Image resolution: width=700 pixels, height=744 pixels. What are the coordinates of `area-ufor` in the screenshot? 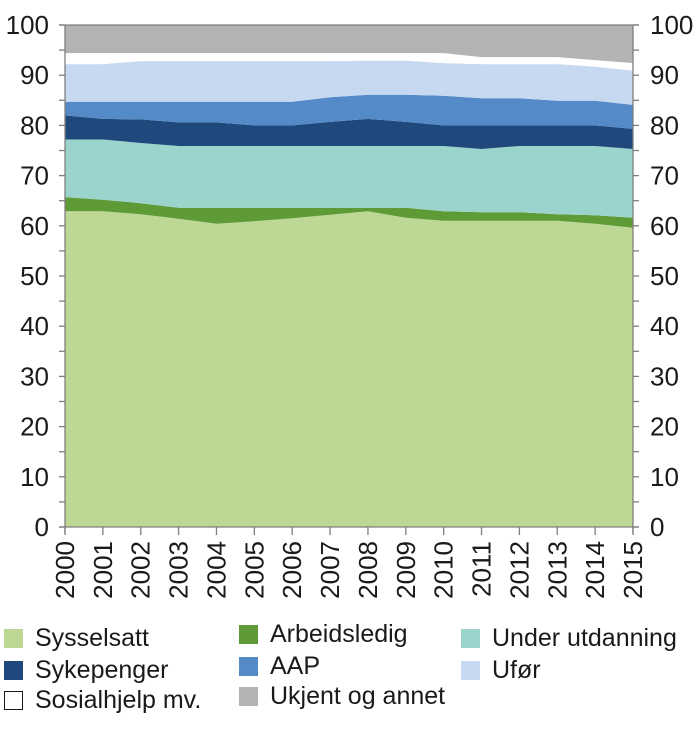 It's located at (349, 82).